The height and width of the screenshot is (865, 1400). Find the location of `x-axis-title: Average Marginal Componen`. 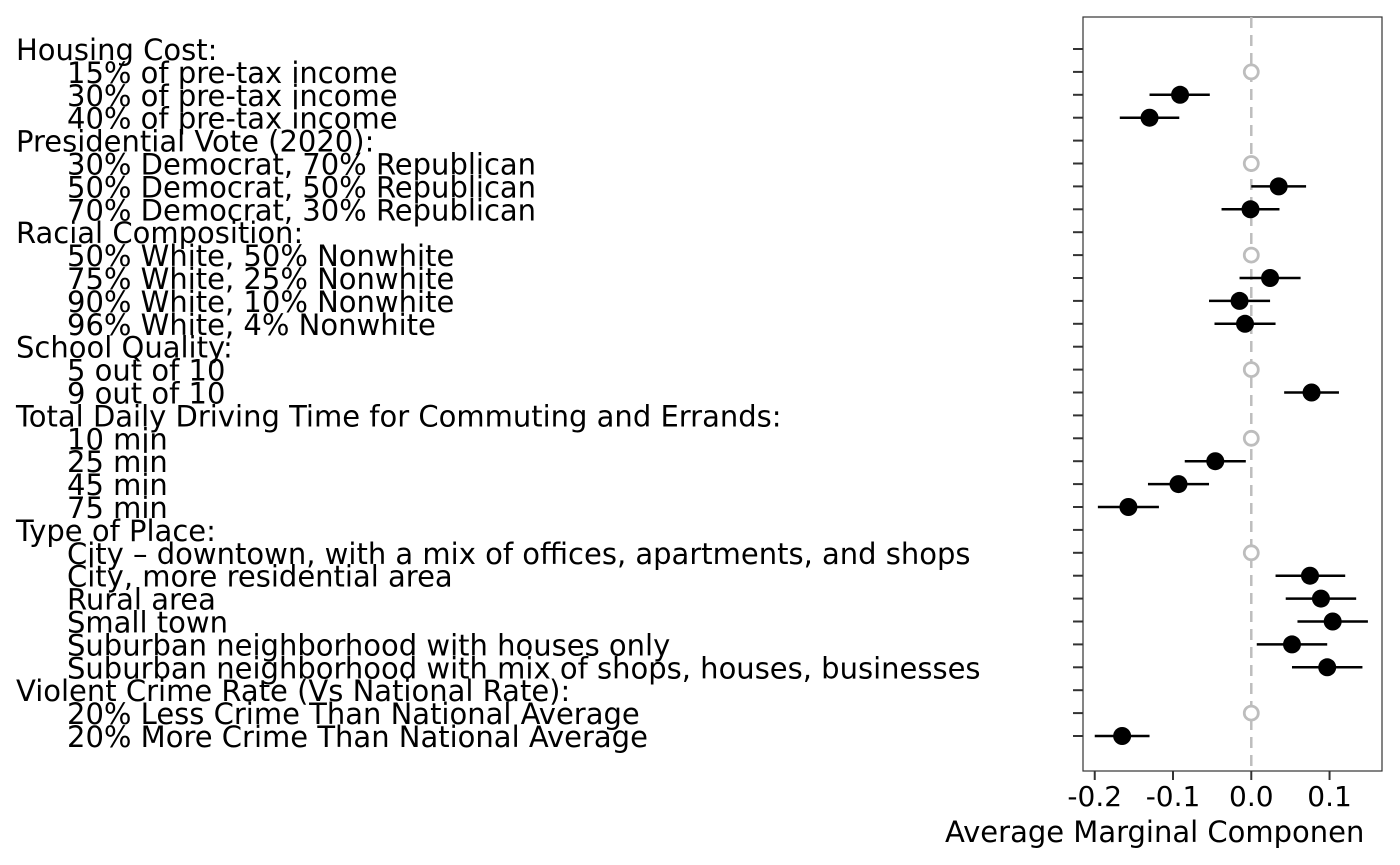

x-axis-title: Average Marginal Componen is located at coordinates (1154, 832).